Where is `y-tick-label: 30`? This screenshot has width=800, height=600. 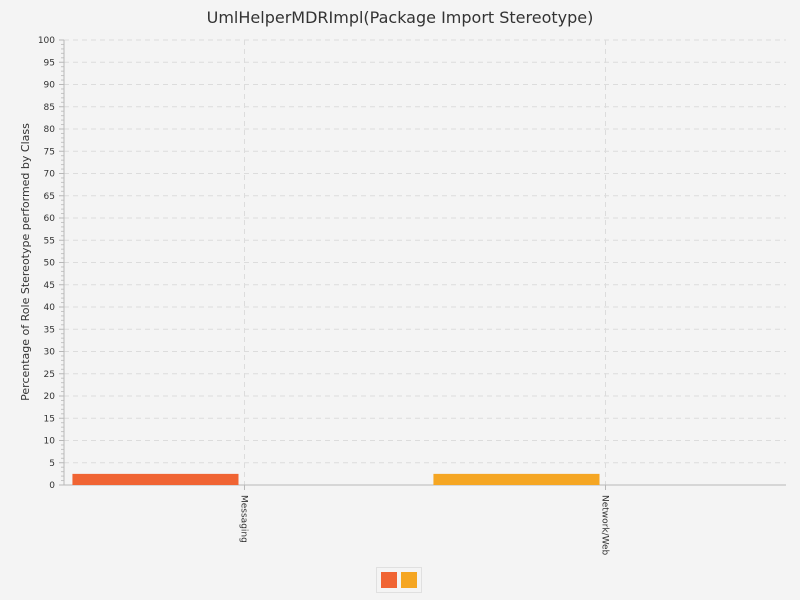 y-tick-label: 30 is located at coordinates (50, 353).